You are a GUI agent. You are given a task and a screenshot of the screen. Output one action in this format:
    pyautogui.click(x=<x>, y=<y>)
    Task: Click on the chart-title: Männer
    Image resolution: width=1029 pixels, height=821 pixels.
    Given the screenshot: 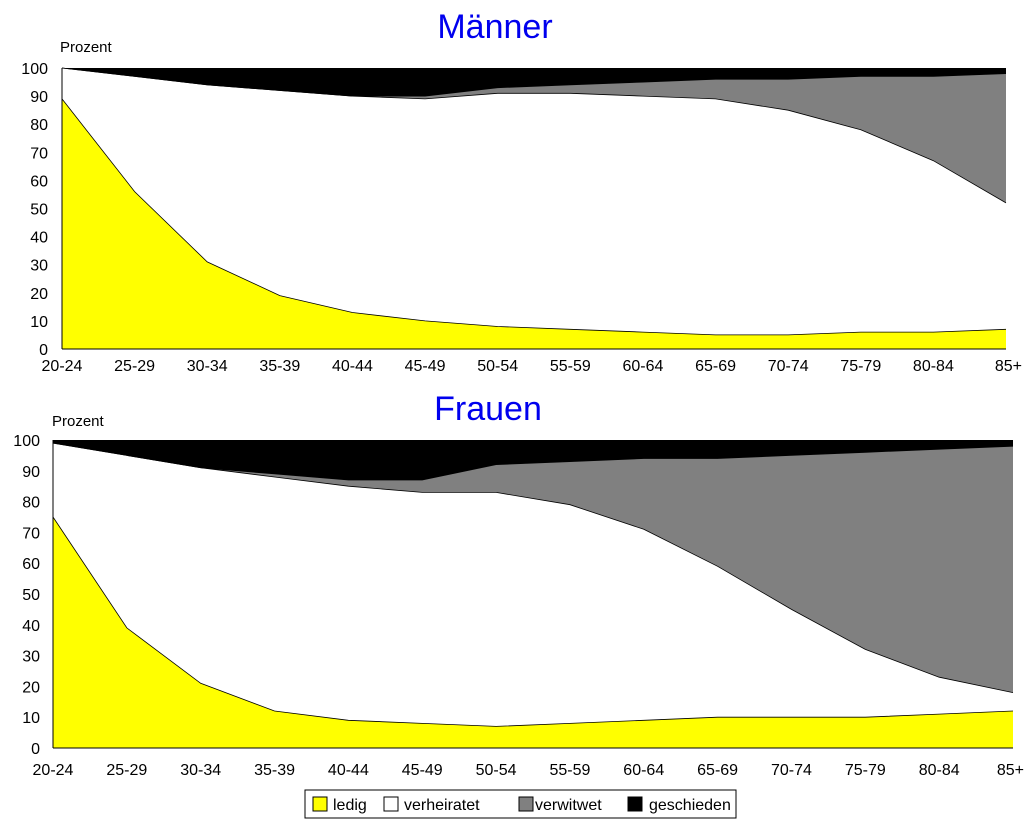 What is the action you would take?
    pyautogui.click(x=494, y=27)
    